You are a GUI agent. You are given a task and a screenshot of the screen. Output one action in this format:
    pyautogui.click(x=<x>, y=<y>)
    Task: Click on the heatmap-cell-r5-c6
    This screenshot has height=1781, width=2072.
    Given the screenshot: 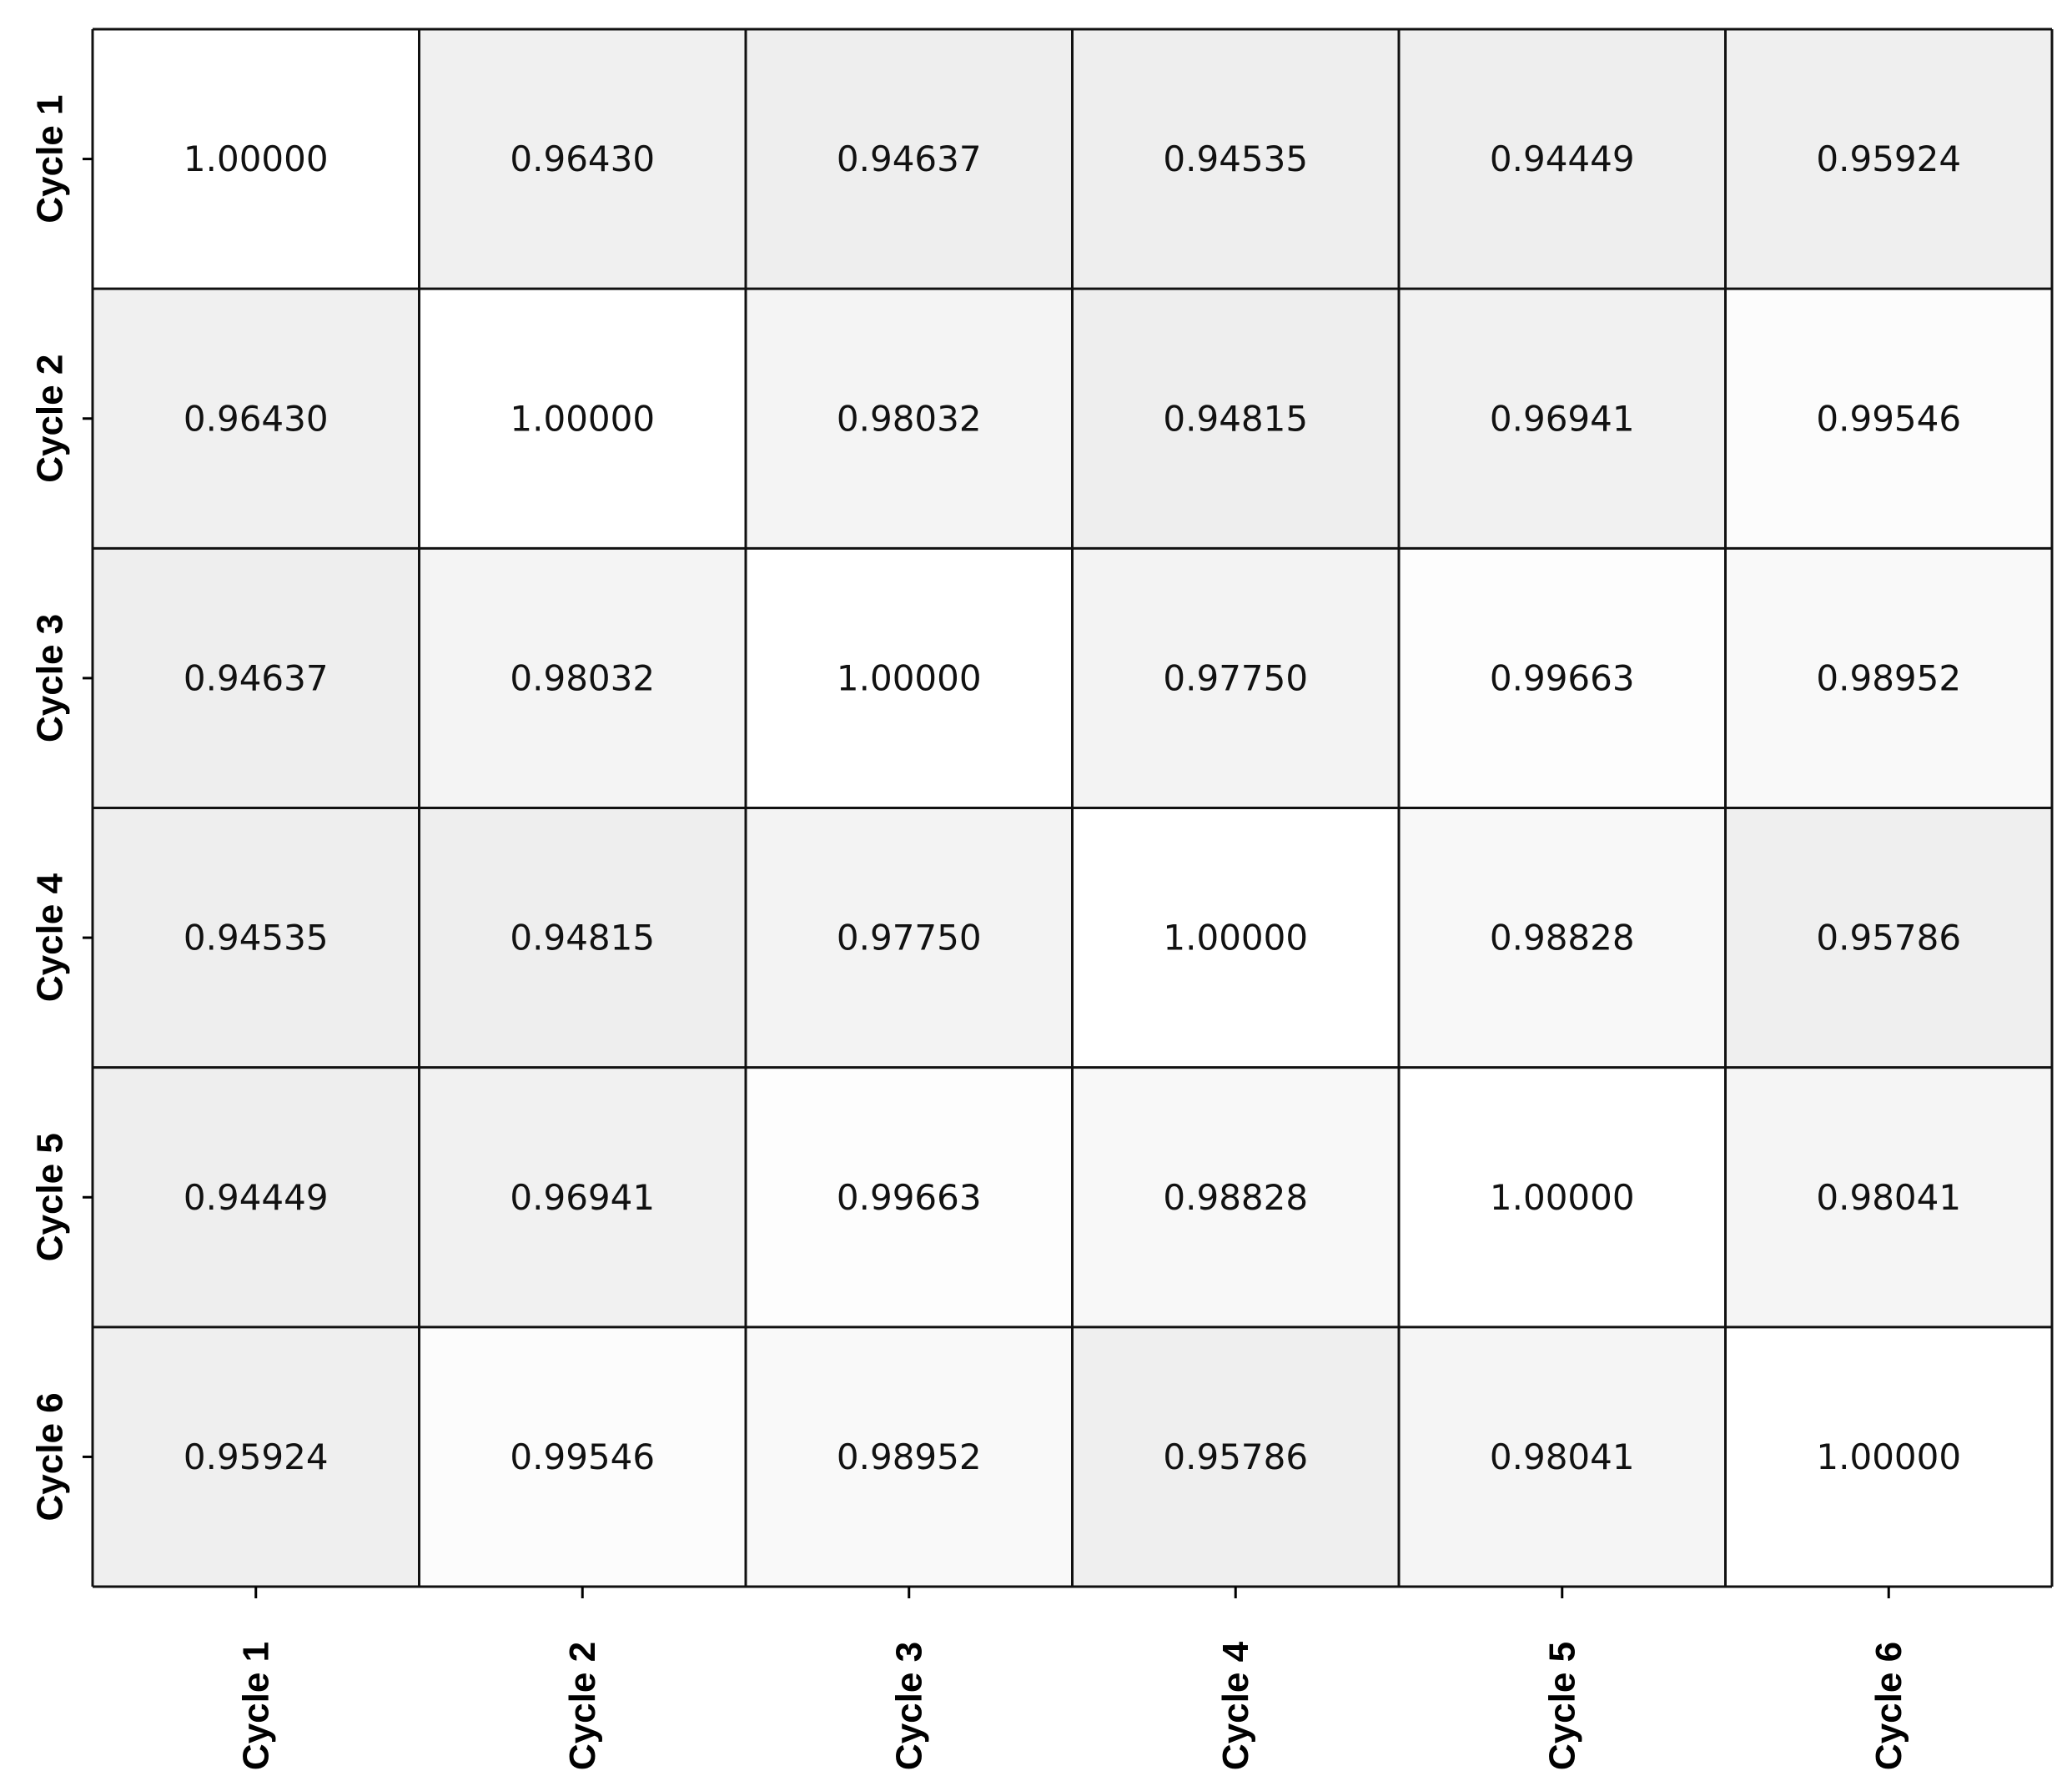 What is the action you would take?
    pyautogui.click(x=1888, y=1197)
    